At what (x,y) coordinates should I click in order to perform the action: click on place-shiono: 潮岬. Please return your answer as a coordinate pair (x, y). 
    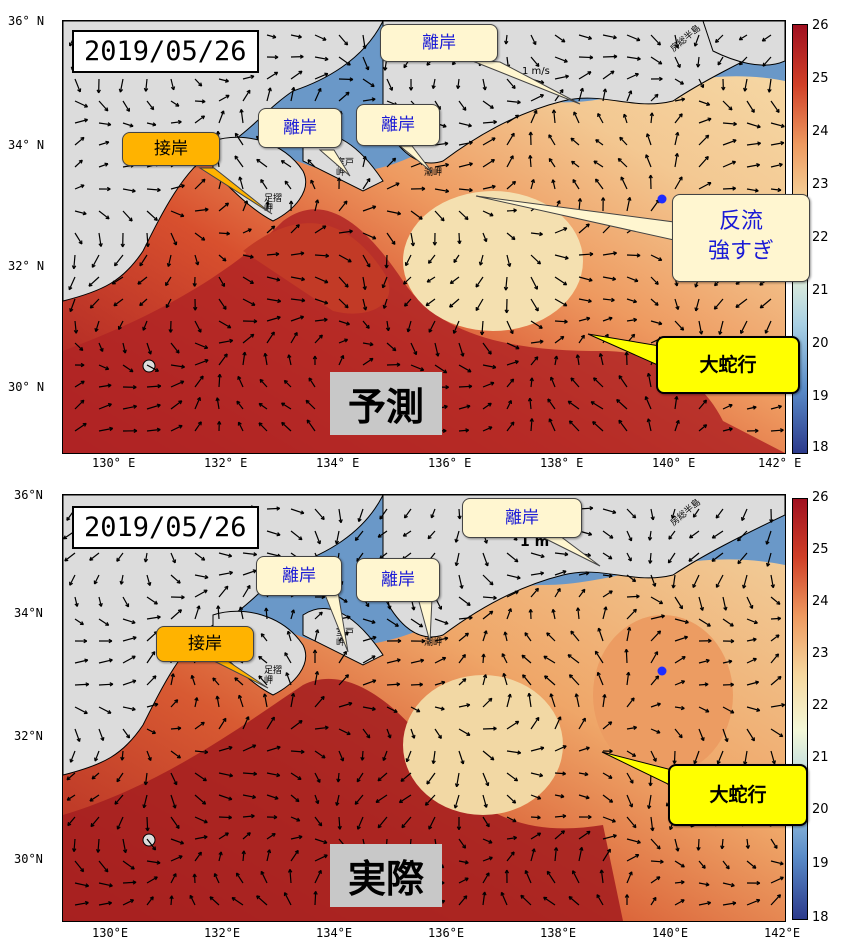
    Looking at the image, I should click on (433, 643).